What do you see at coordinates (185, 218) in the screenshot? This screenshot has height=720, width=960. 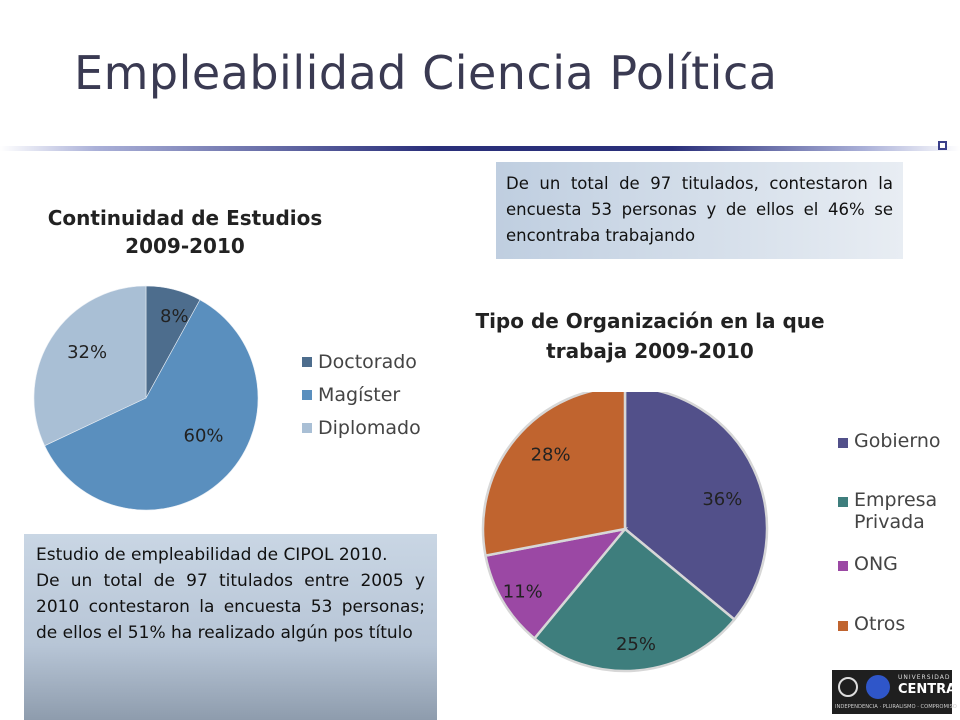 I see `chart1-title-line1: Continuidad de Estudios` at bounding box center [185, 218].